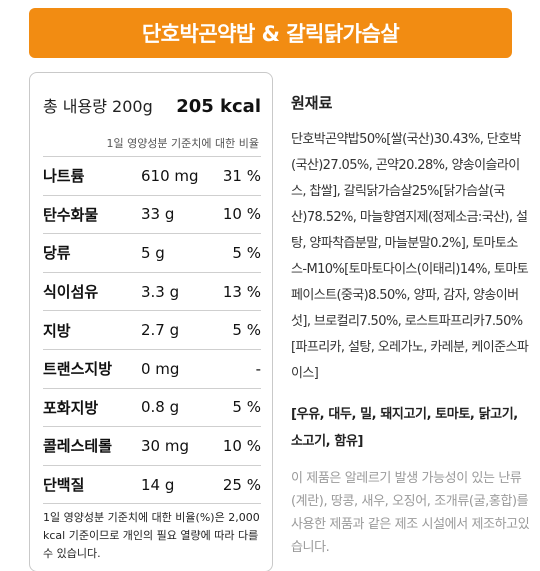 This screenshot has width=540, height=571. Describe the element at coordinates (160, 407) in the screenshot. I see `nutrient-value: 0.8 g` at that location.